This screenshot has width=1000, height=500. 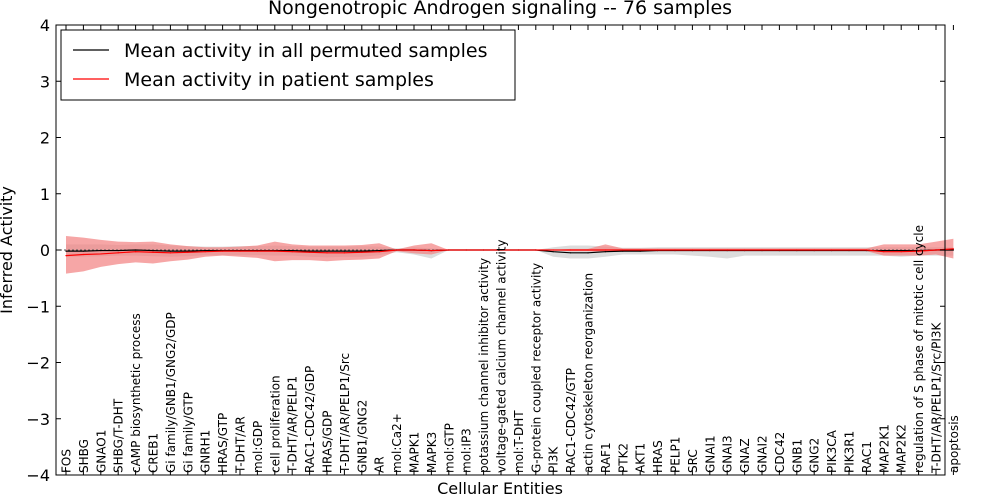 What do you see at coordinates (258, 447) in the screenshot?
I see `x-tick-label-11: mol:GDP` at bounding box center [258, 447].